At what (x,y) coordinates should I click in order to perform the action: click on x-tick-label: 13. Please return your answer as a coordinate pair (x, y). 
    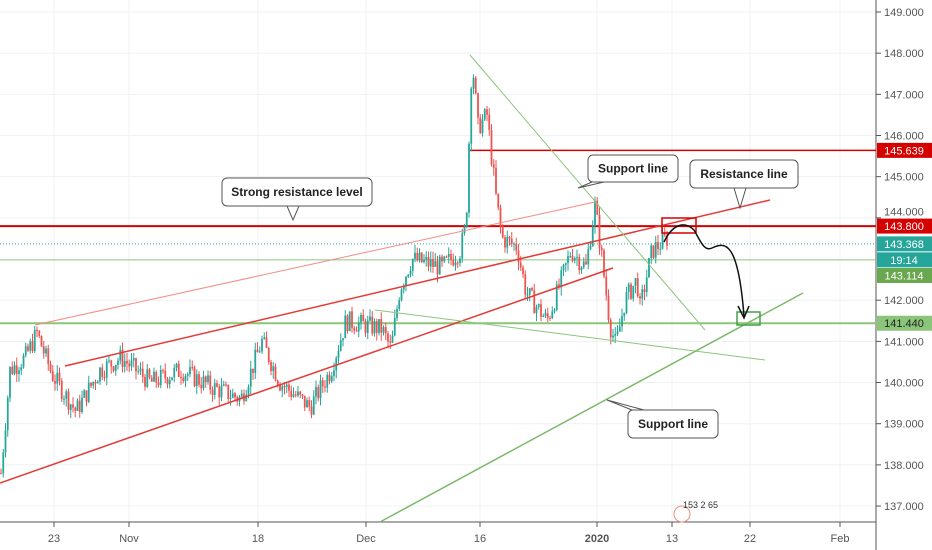
    Looking at the image, I should click on (672, 539).